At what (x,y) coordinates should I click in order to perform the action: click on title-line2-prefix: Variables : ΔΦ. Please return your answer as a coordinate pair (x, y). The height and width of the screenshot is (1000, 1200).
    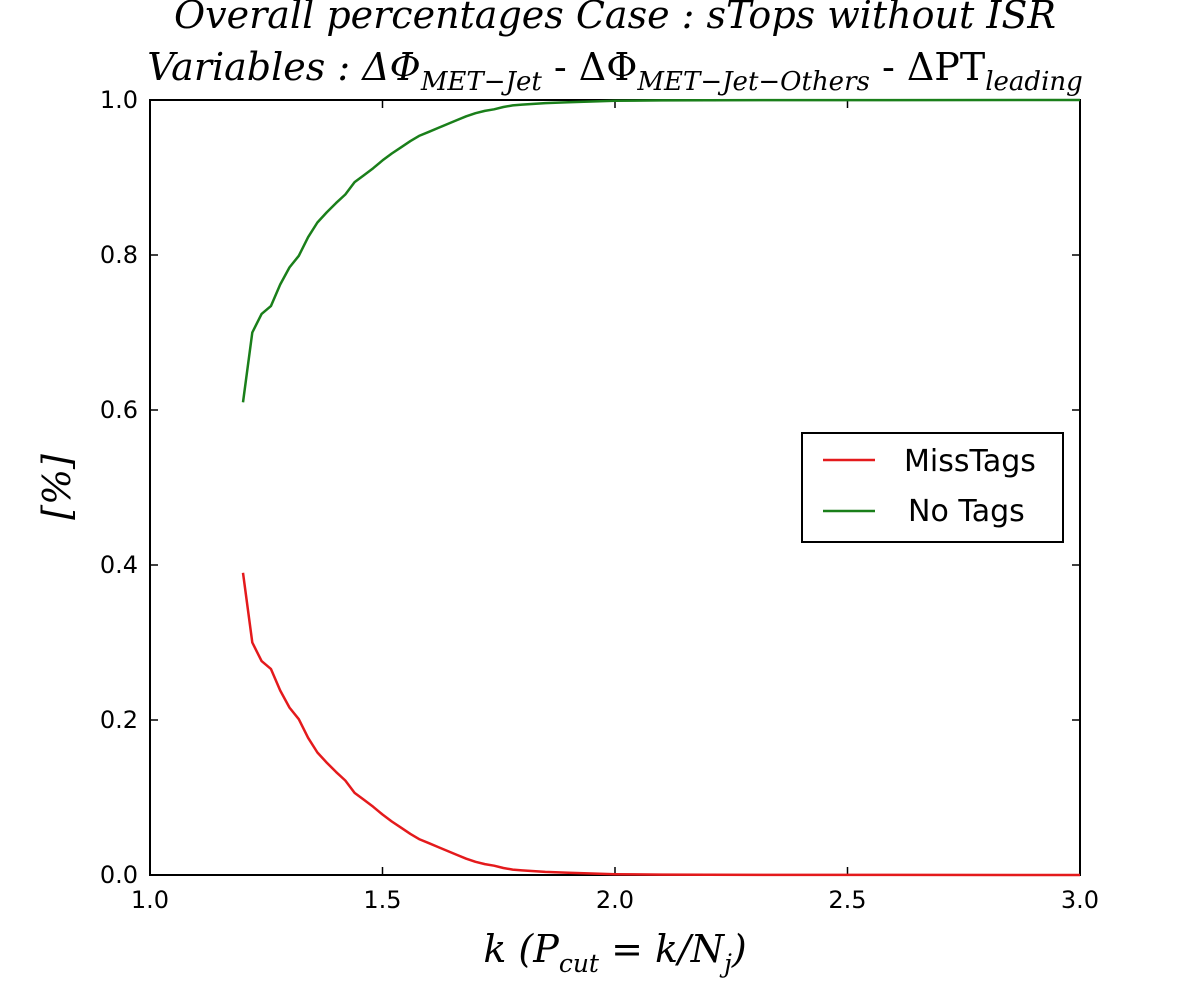
    Looking at the image, I should click on (284, 67).